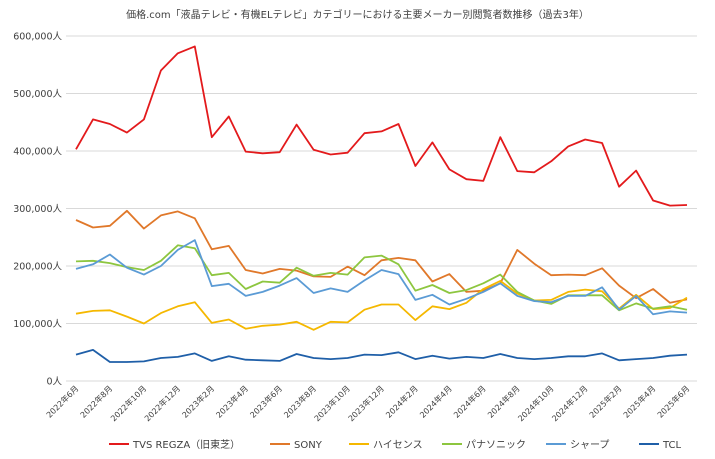  Describe the element at coordinates (37, 94) in the screenshot. I see `y-tick-label: 500,000人` at that location.